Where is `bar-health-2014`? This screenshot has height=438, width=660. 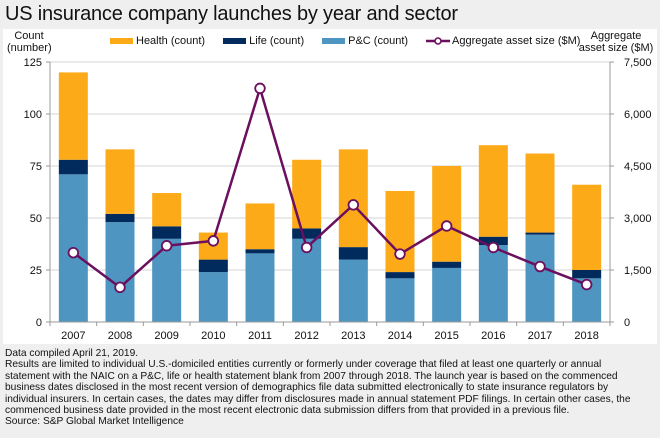
bar-health-2014 is located at coordinates (400, 231).